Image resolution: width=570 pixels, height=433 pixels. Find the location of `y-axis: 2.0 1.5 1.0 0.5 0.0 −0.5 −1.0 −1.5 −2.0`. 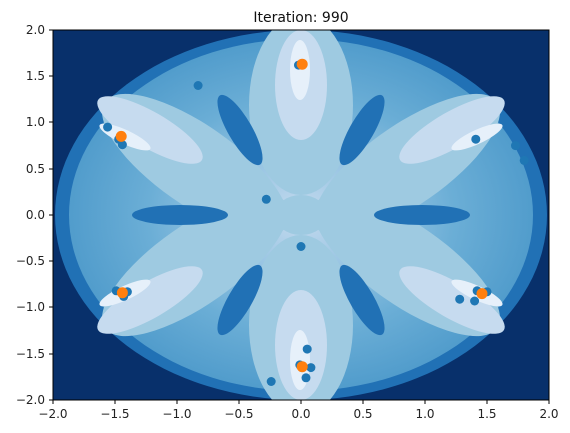

y-axis: 2.0 1.5 1.0 0.5 0.0 −0.5 −1.0 −1.5 −2.0 is located at coordinates (34, 215).